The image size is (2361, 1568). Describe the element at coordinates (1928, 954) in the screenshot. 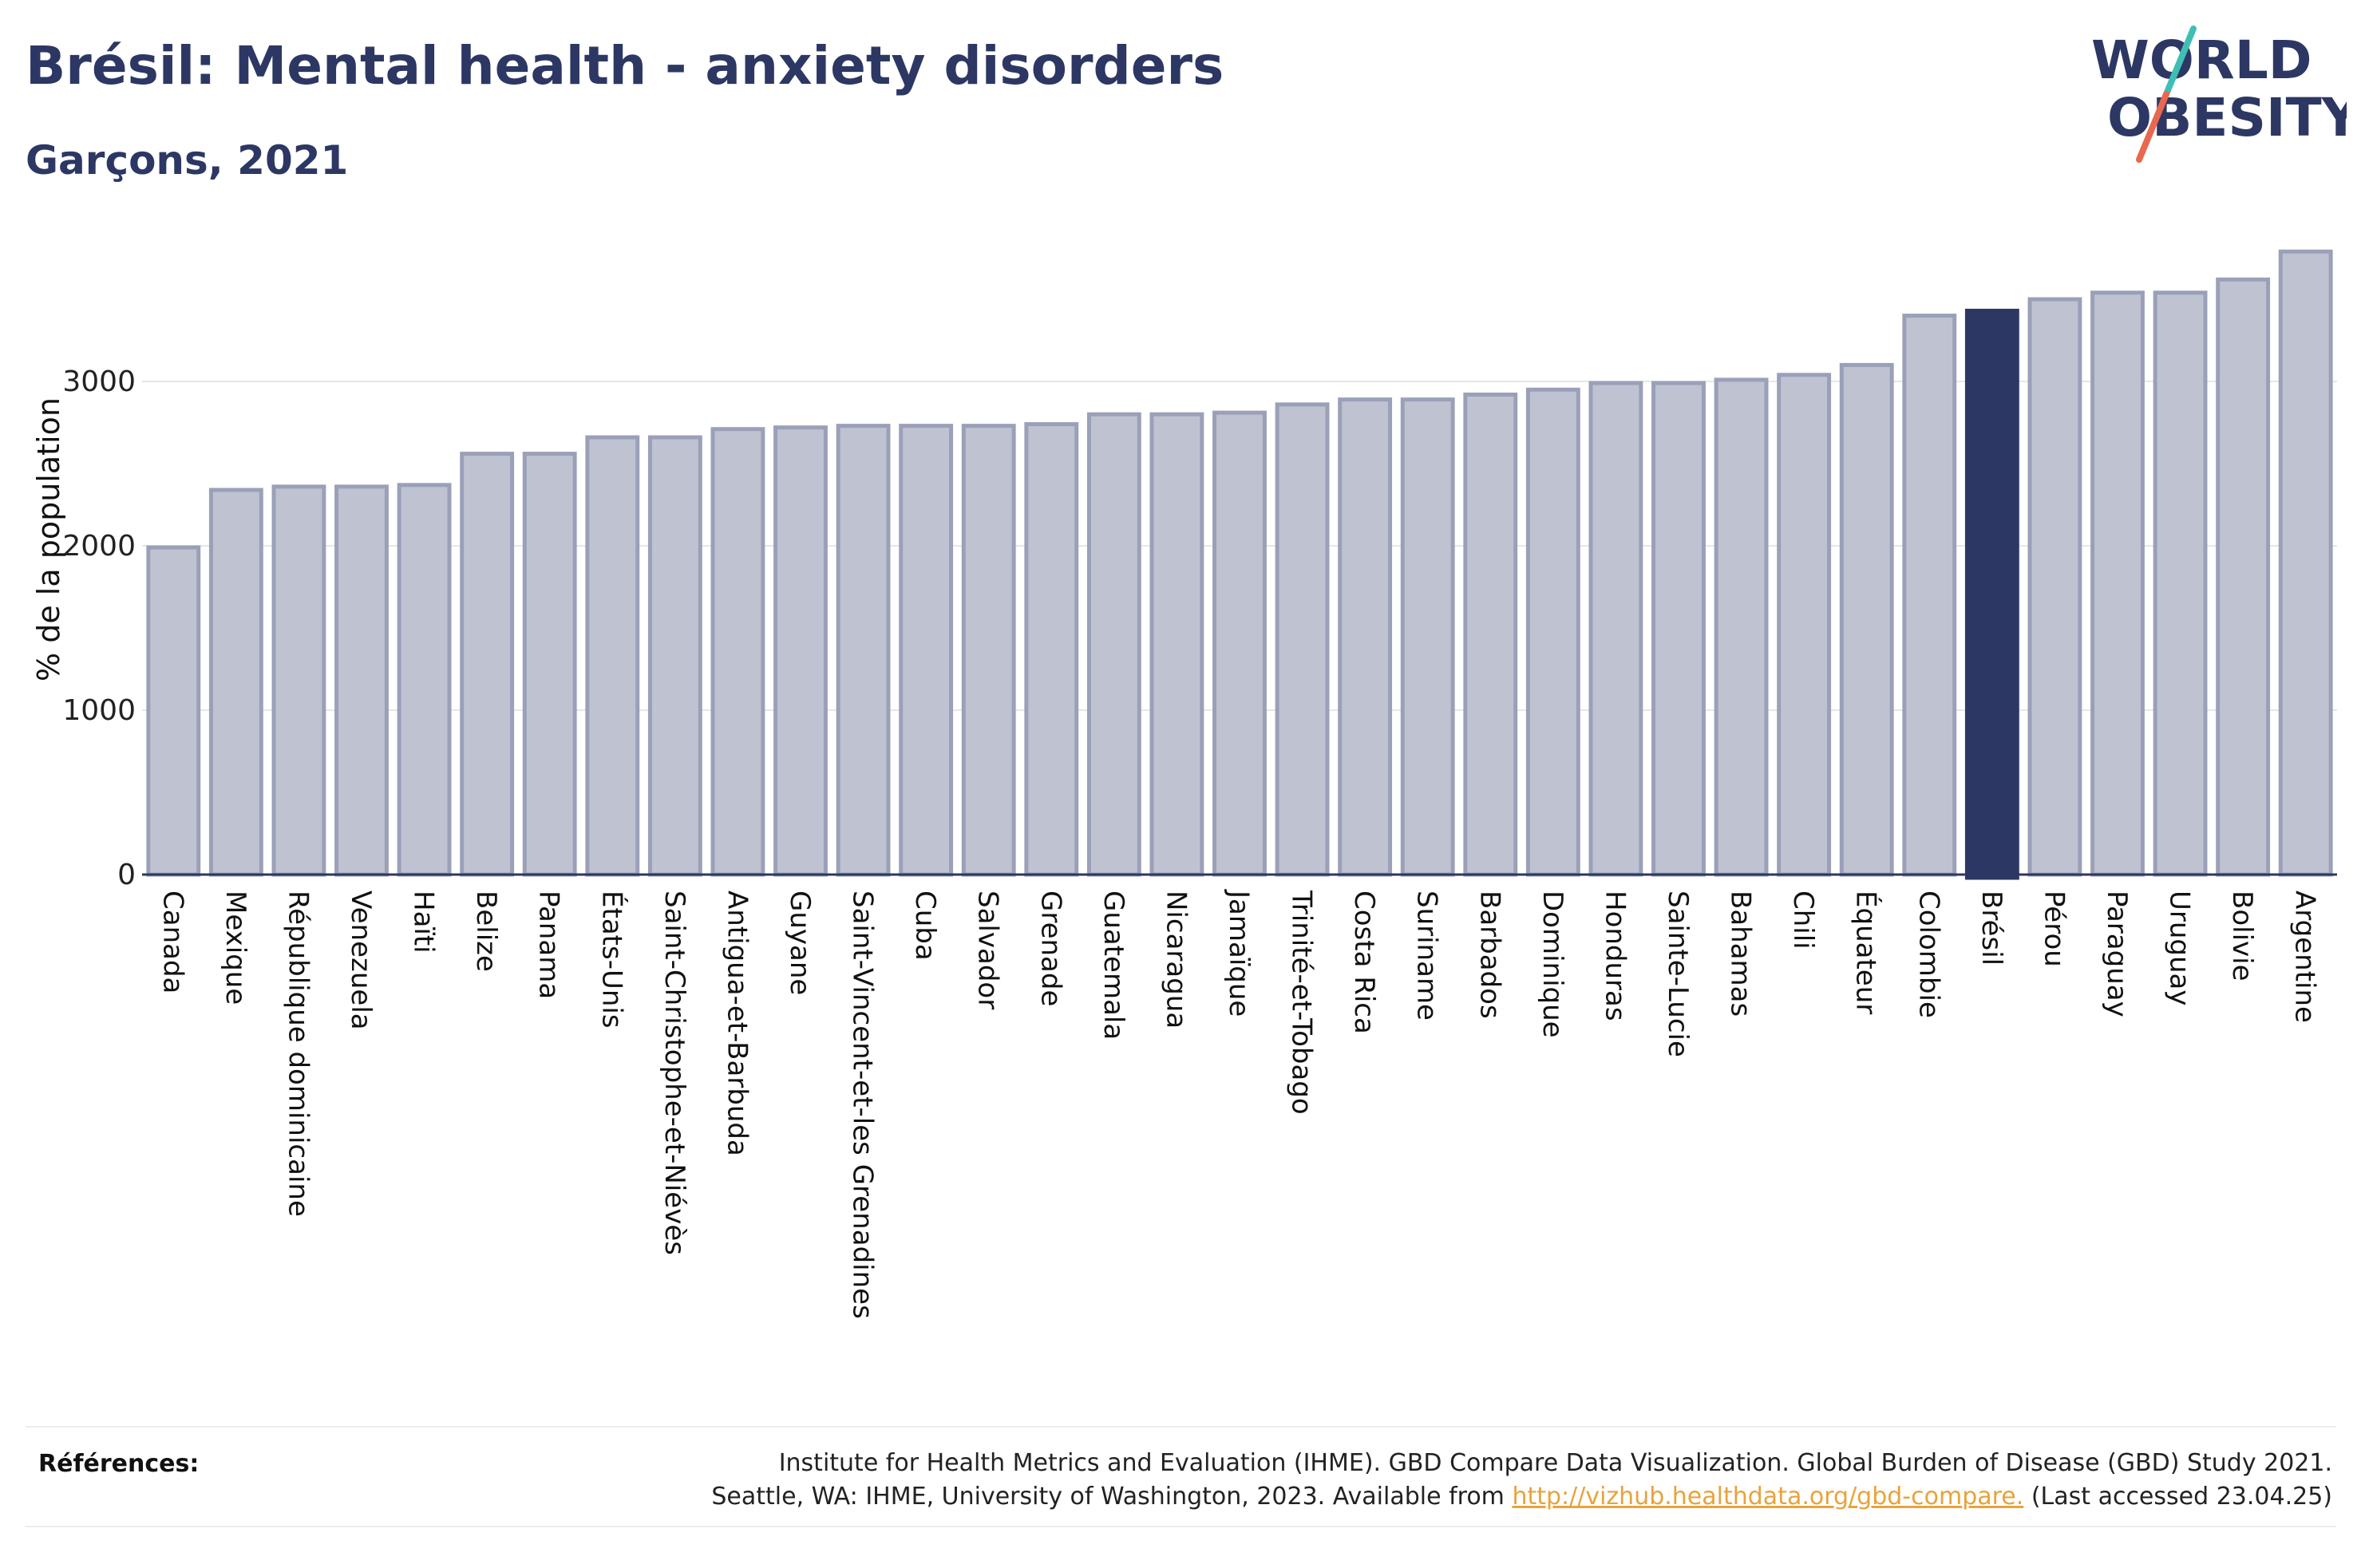

I see `x-tick-label: Colombie` at that location.